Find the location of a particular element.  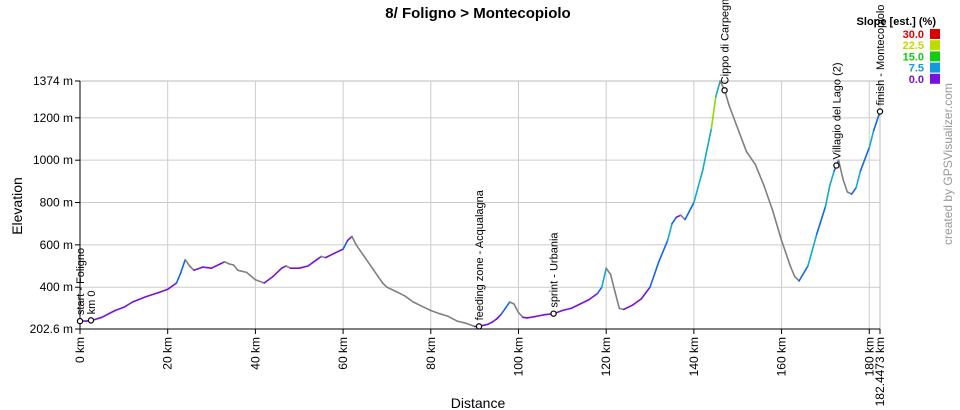

waypoint-label: km 0 is located at coordinates (92, 303).